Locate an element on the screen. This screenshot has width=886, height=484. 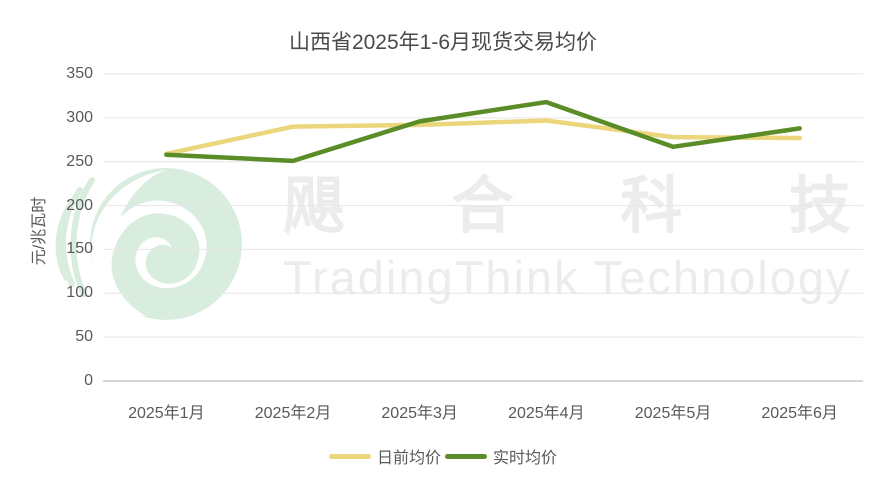
legend-item-day-ahead-price: 日前均价 is located at coordinates (384, 456).